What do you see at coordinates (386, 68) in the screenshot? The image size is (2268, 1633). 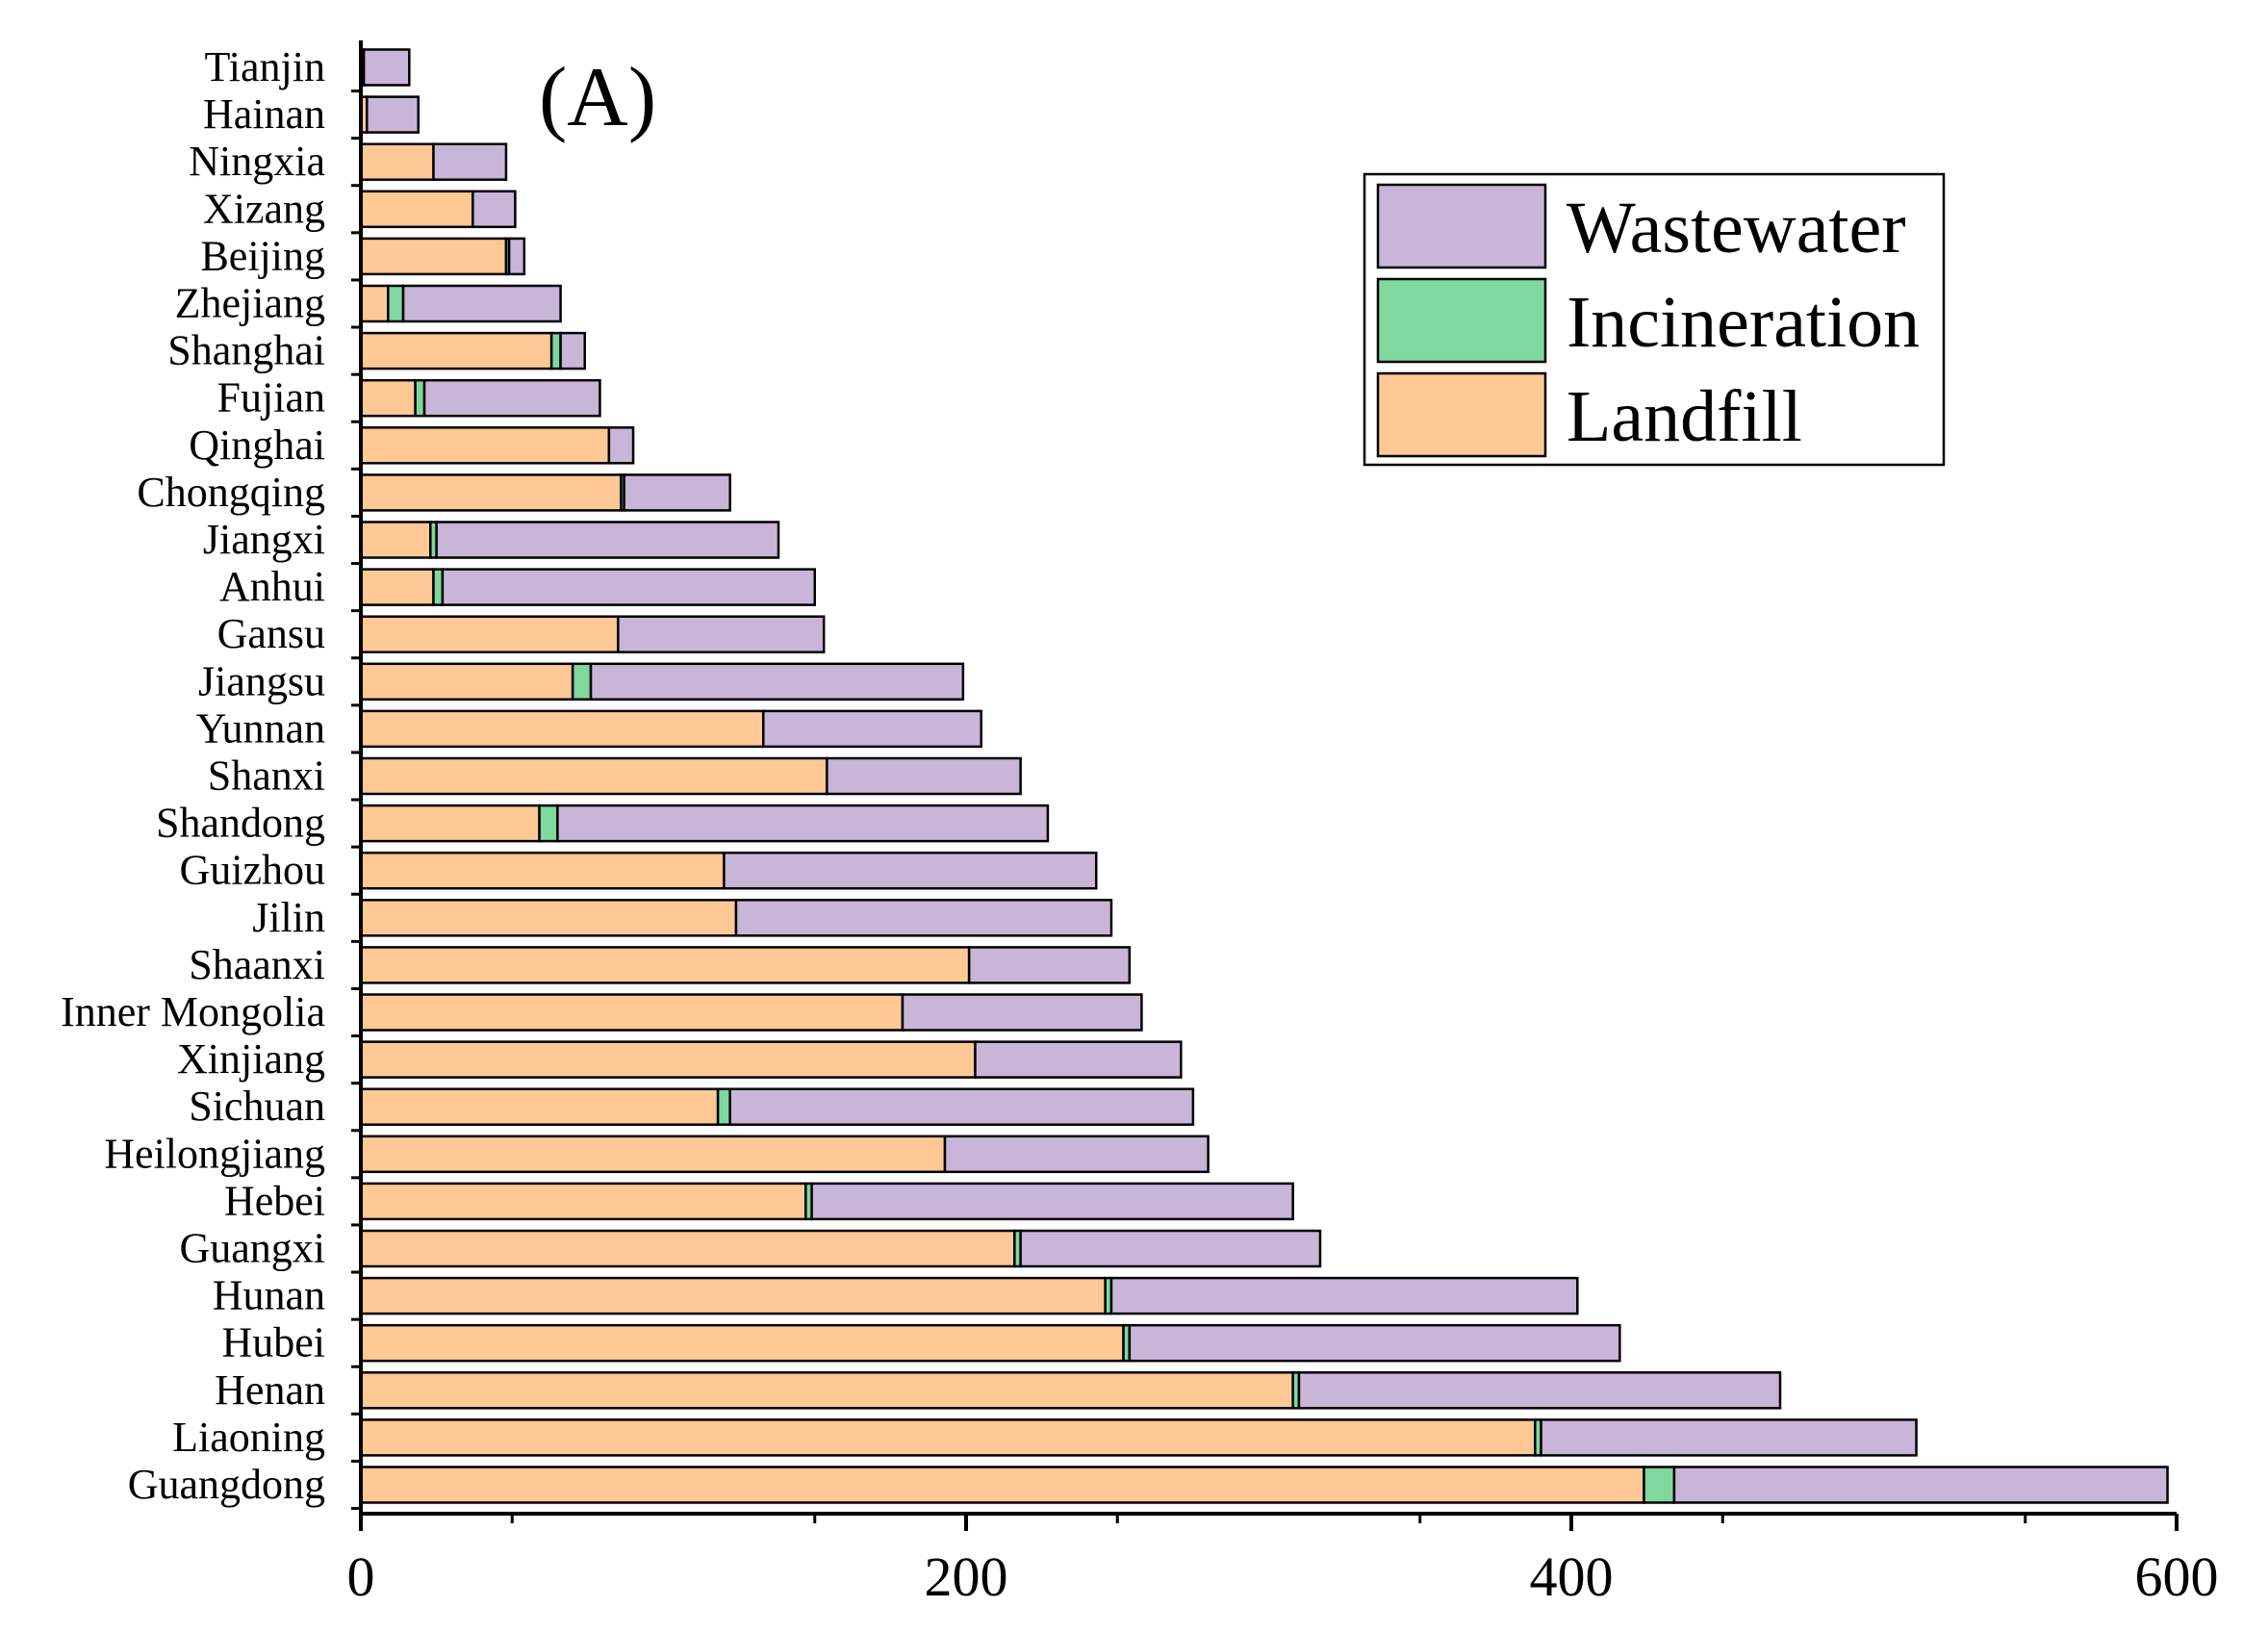 I see `bar-tianjin-wastewater` at bounding box center [386, 68].